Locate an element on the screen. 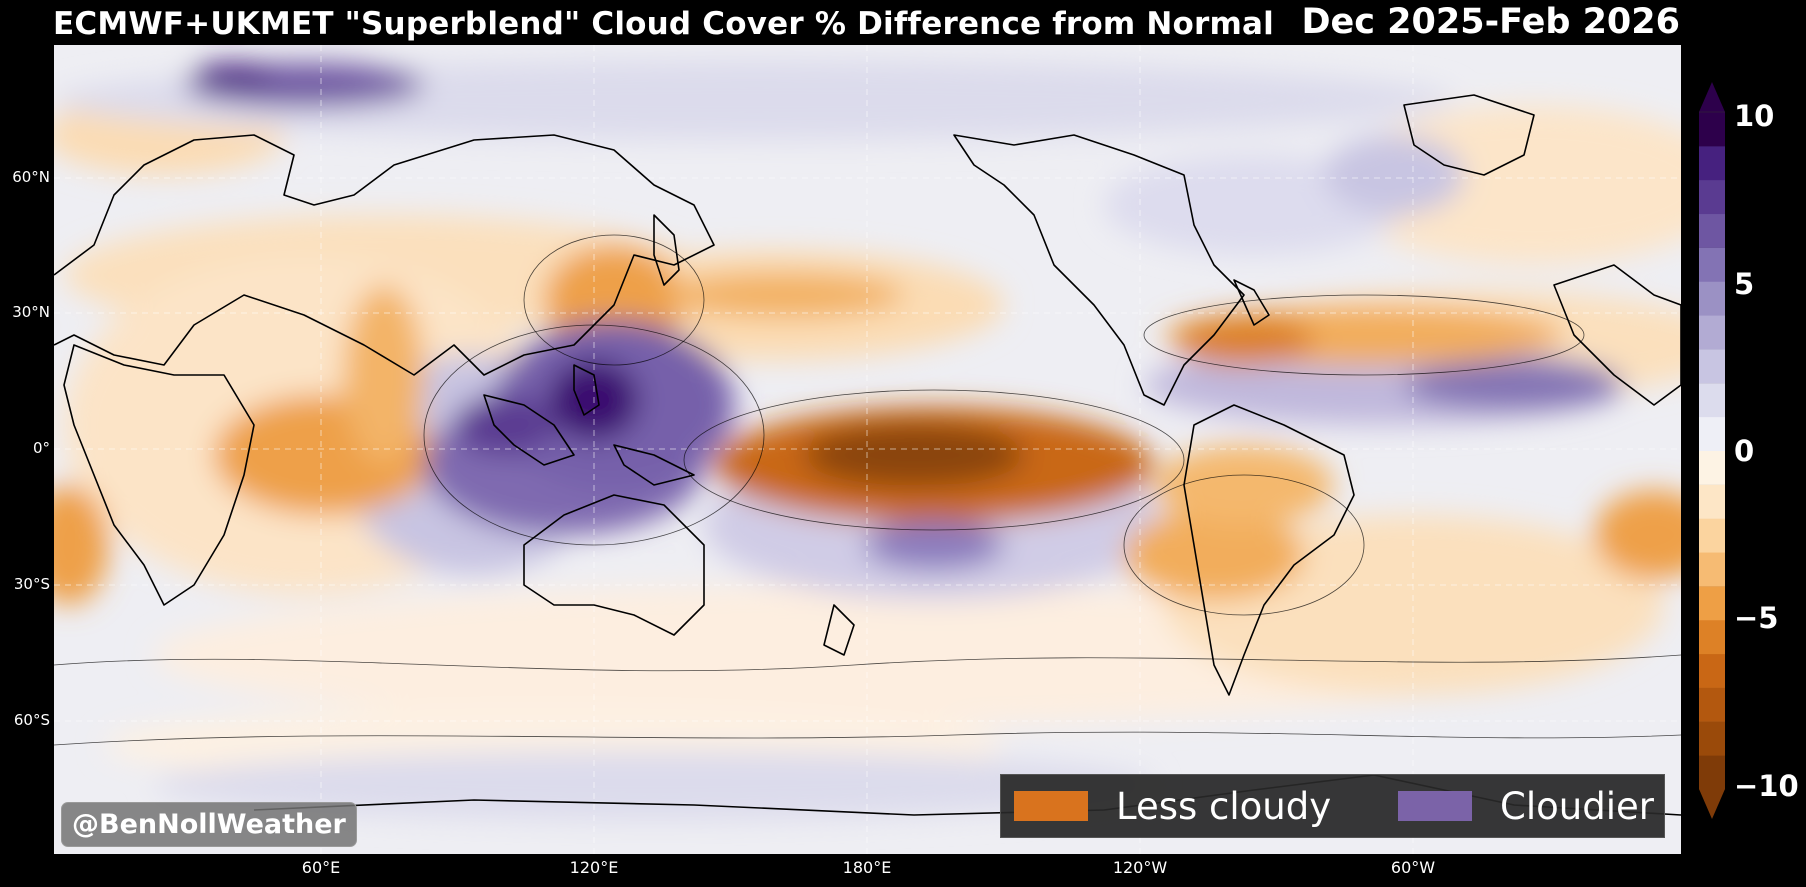 This screenshot has width=1806, height=887. lat-label-30s: 30°S is located at coordinates (31, 584).